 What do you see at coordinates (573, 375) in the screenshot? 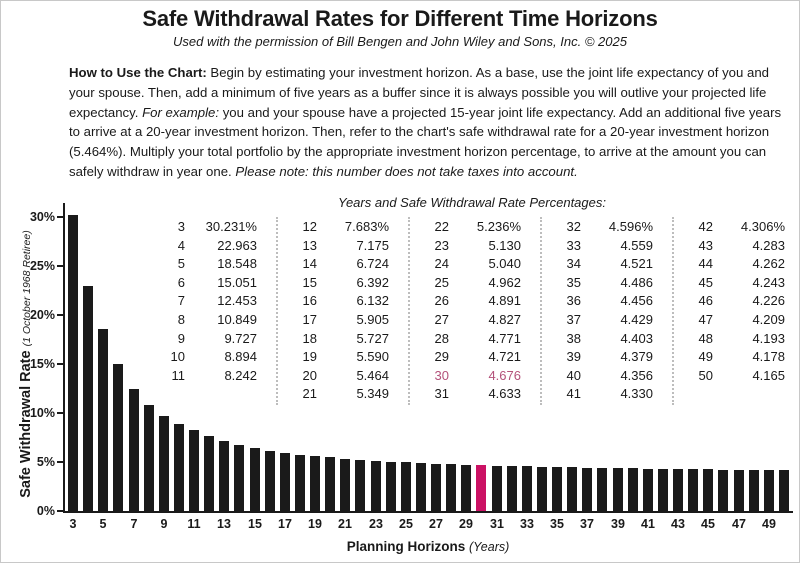
I see `table-cell-year: 40` at bounding box center [573, 375].